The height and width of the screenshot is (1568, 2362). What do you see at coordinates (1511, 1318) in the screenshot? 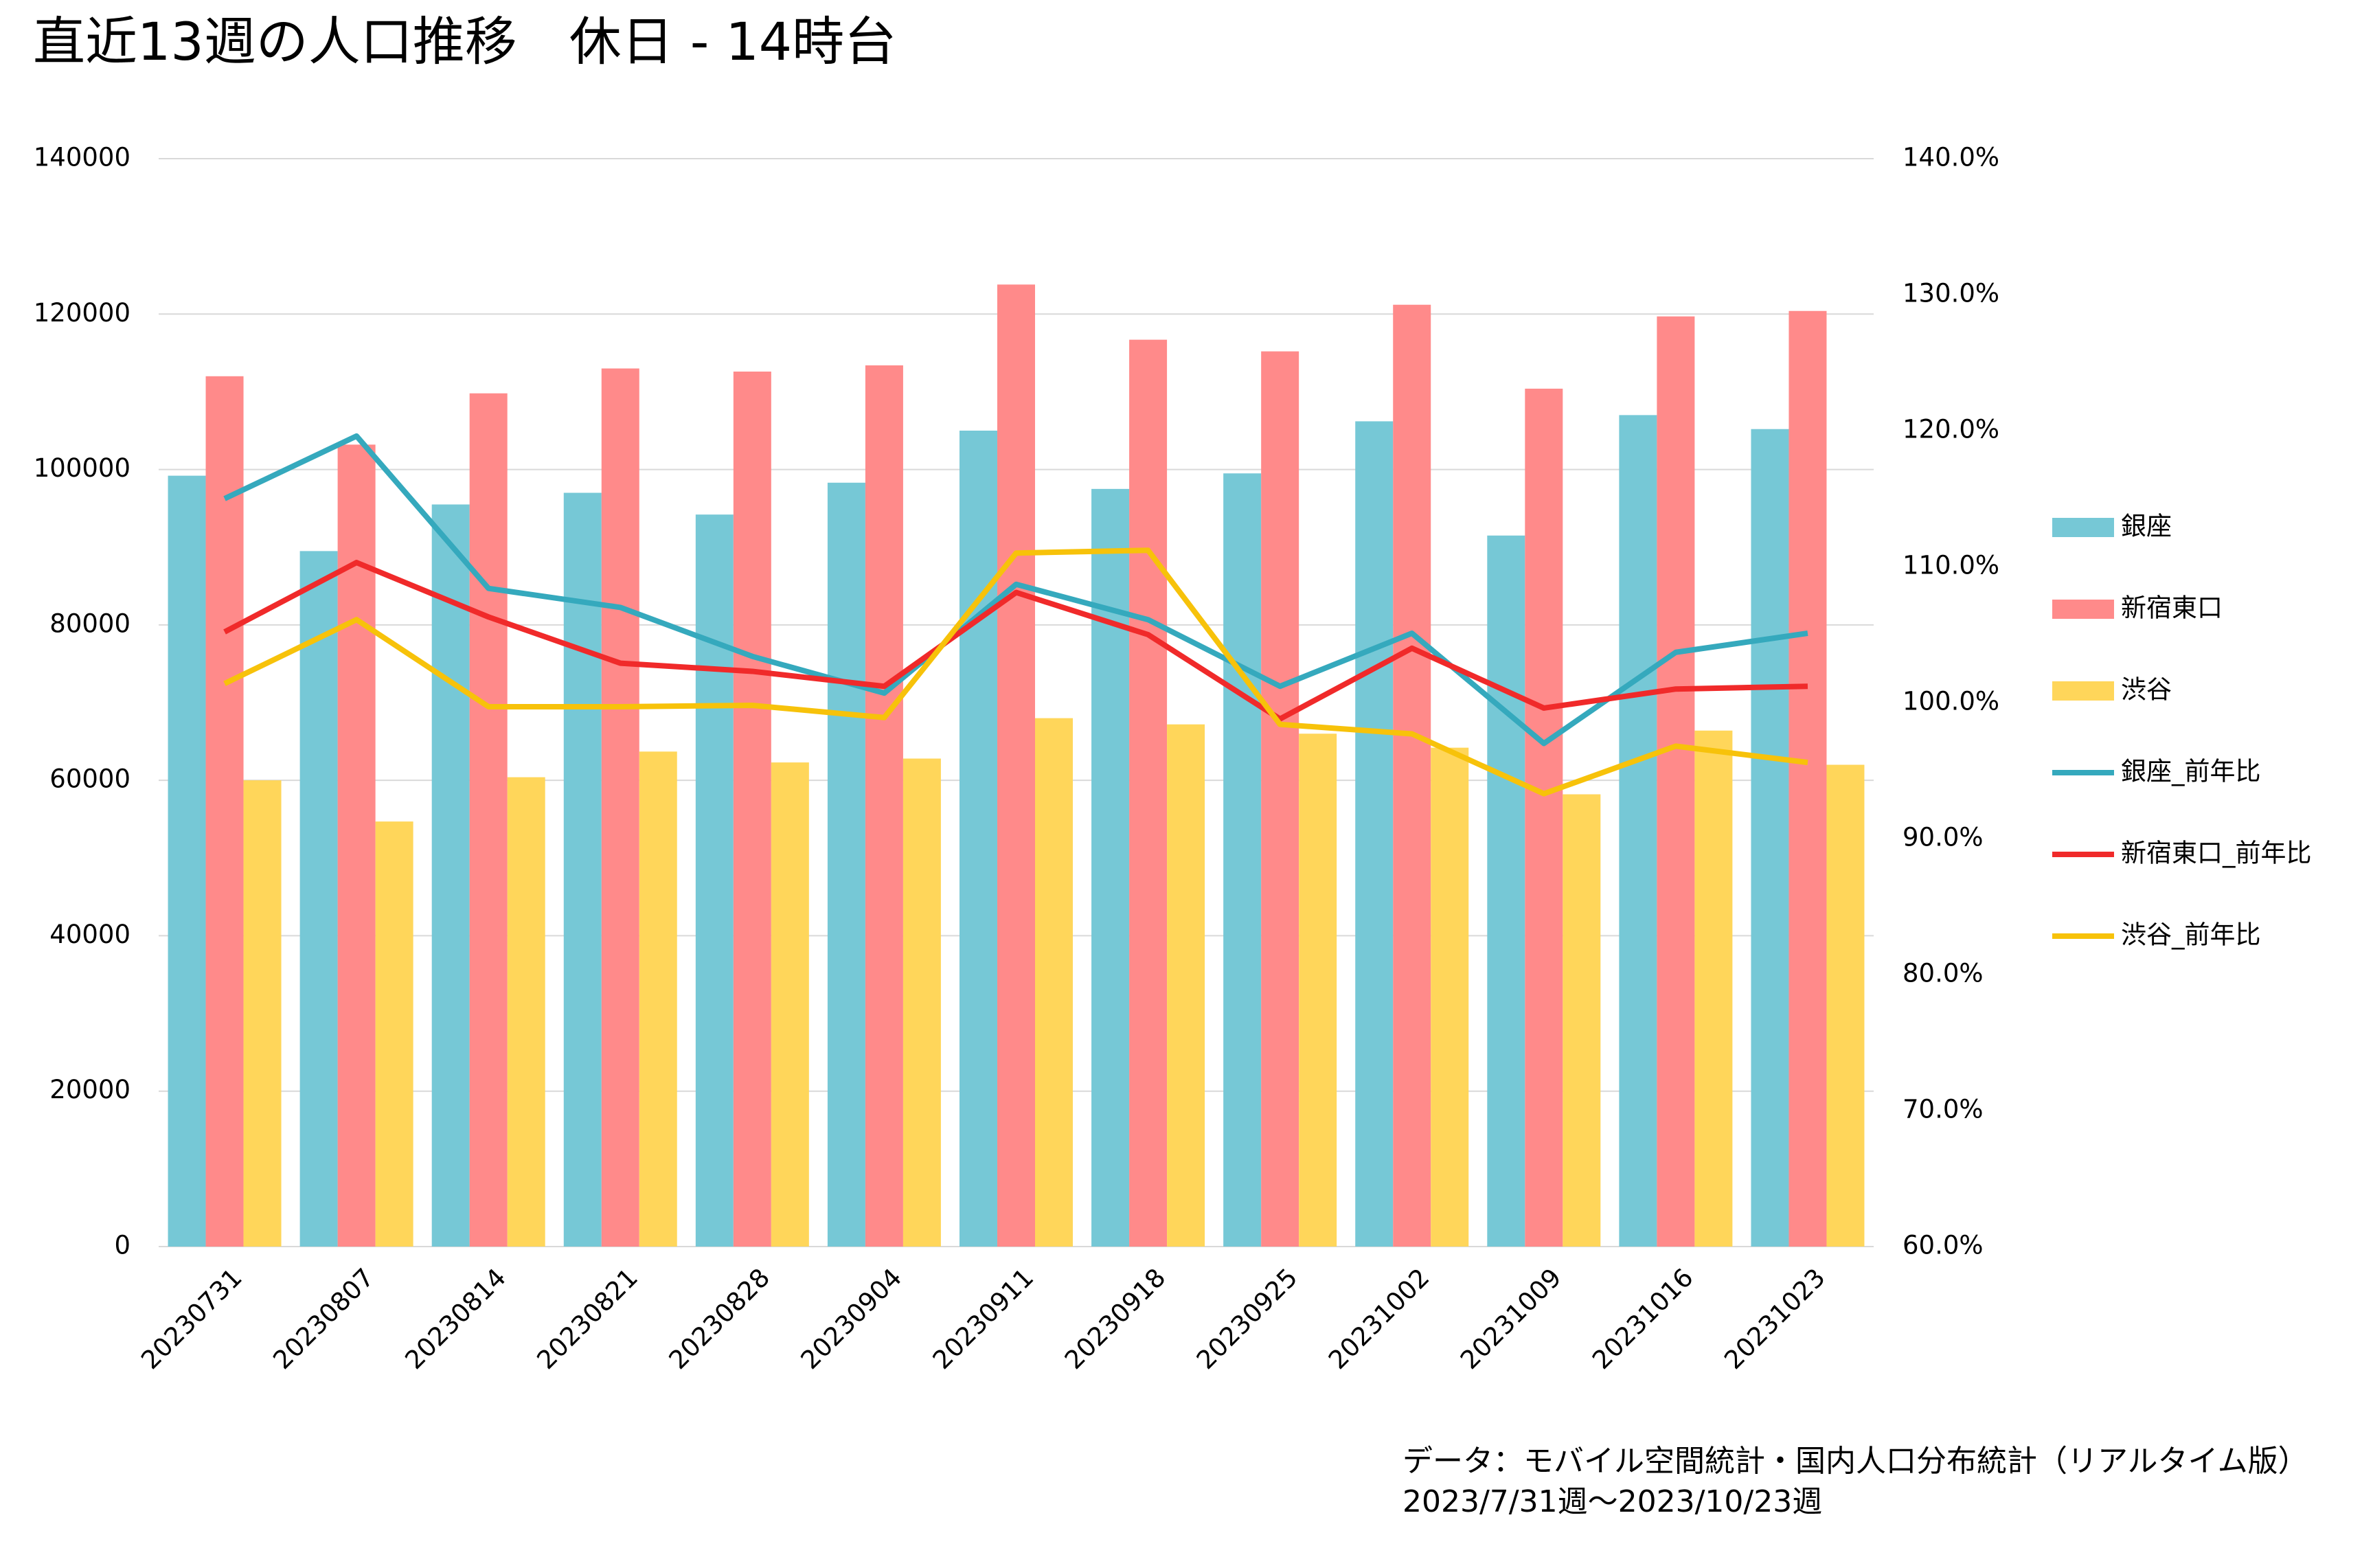
I see `x-tick-label: 20231009` at bounding box center [1511, 1318].